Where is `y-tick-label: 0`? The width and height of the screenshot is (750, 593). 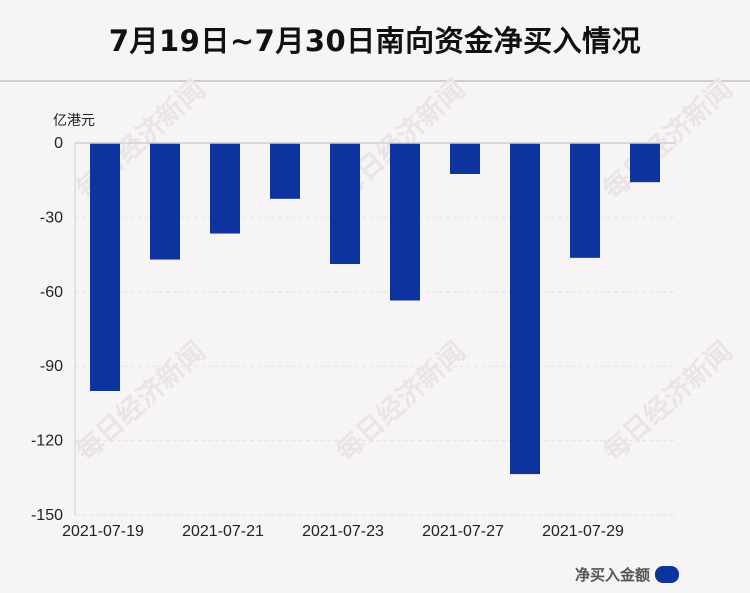
y-tick-label: 0 is located at coordinates (58, 143).